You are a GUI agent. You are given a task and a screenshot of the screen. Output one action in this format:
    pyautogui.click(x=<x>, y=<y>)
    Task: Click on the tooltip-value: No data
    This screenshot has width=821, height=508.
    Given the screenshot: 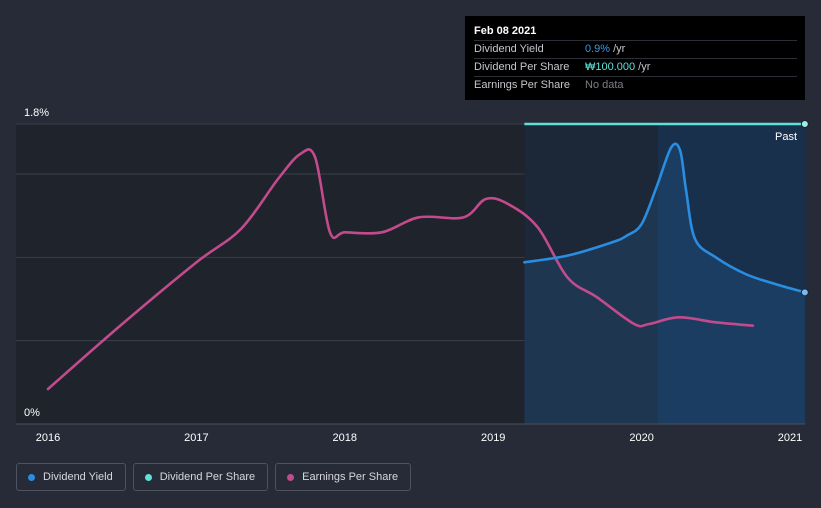 What is the action you would take?
    pyautogui.click(x=604, y=85)
    